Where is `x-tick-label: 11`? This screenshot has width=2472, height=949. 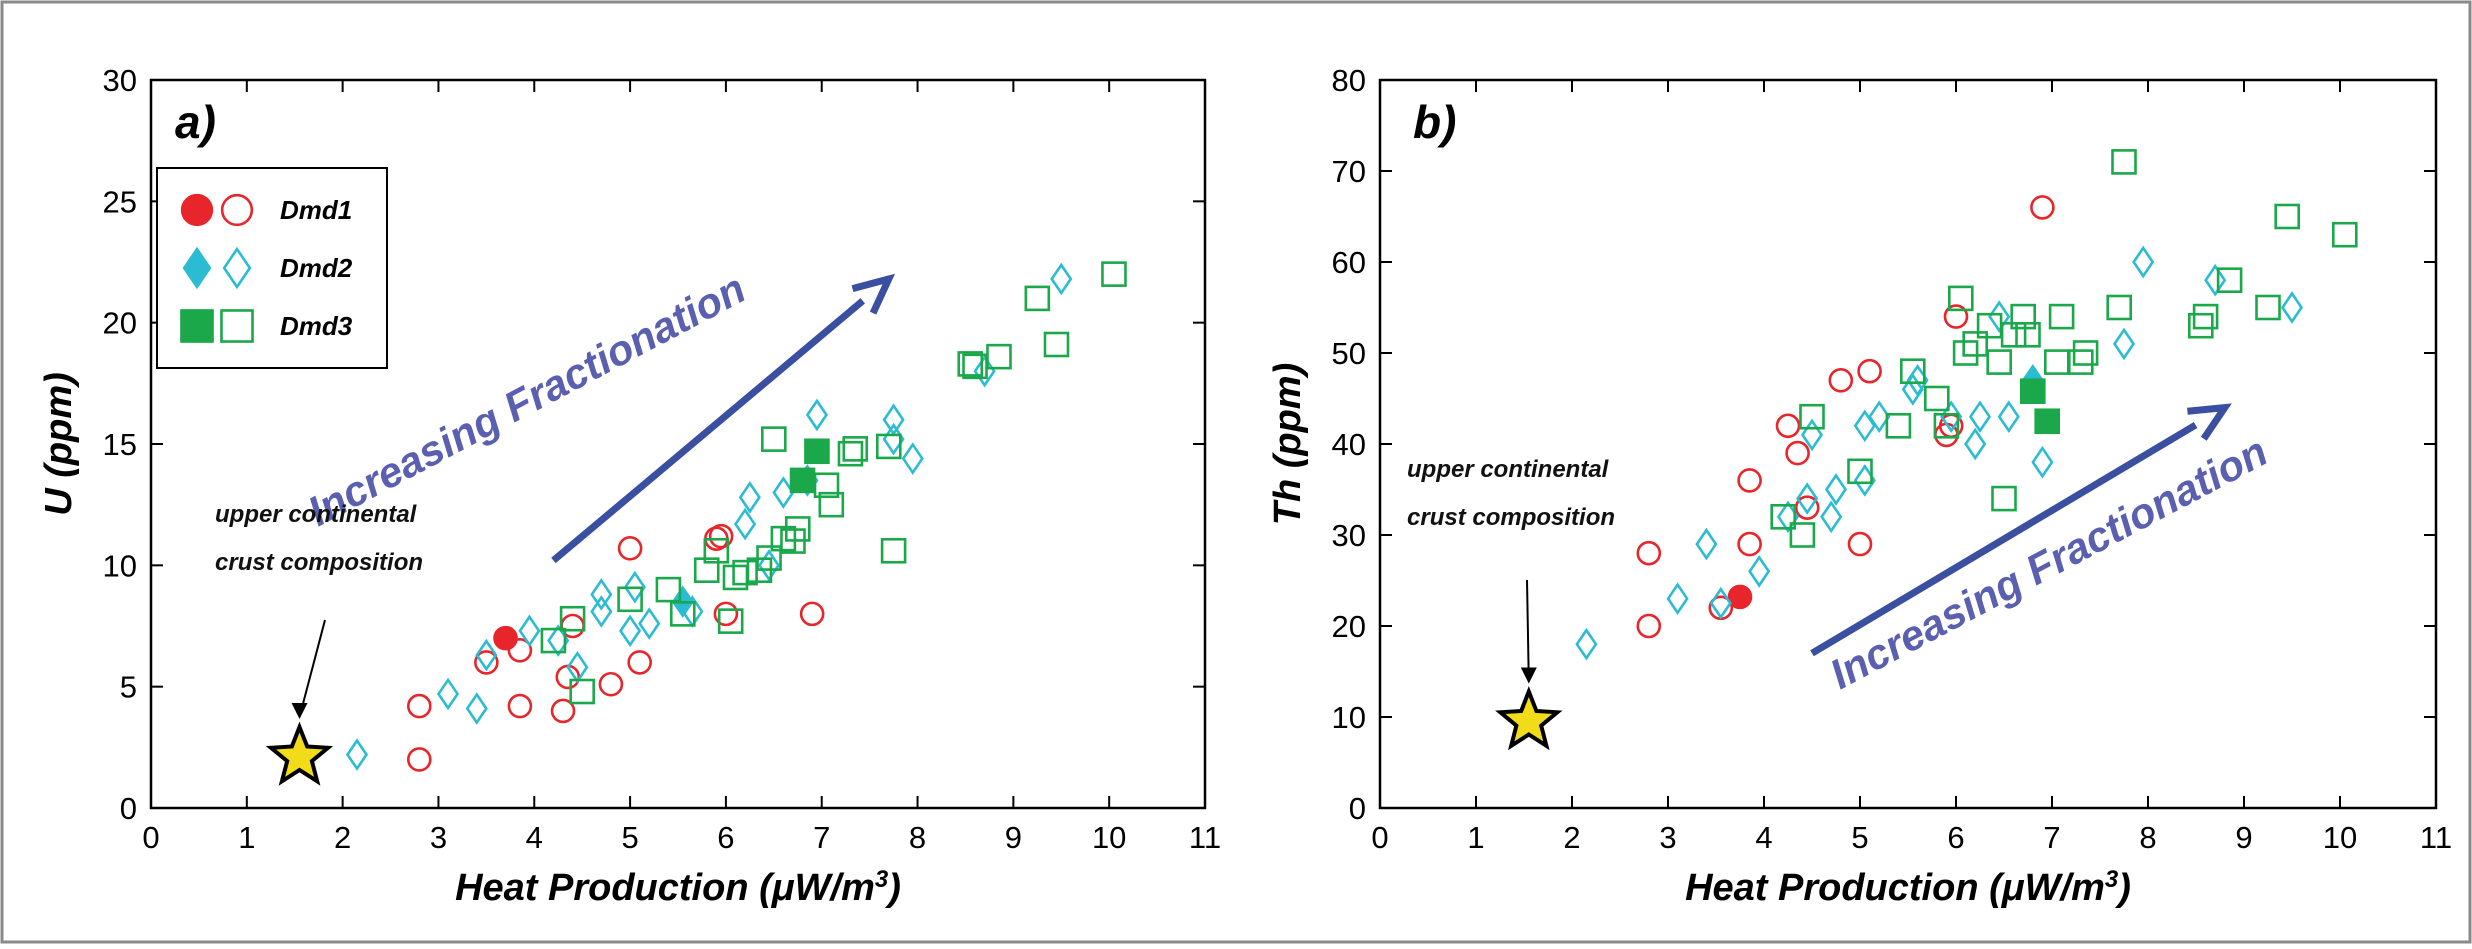
x-tick-label: 11 is located at coordinates (1205, 837).